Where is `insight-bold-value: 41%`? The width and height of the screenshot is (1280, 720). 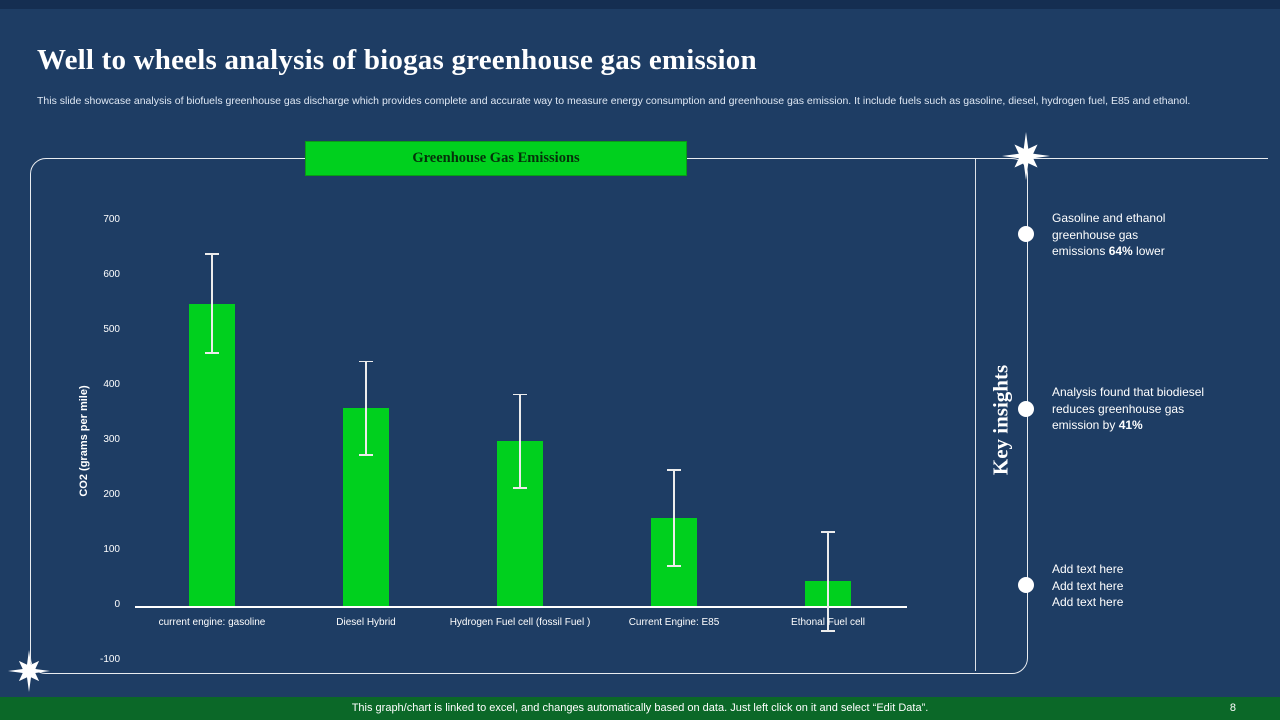
insight-bold-value: 41% is located at coordinates (1130, 425).